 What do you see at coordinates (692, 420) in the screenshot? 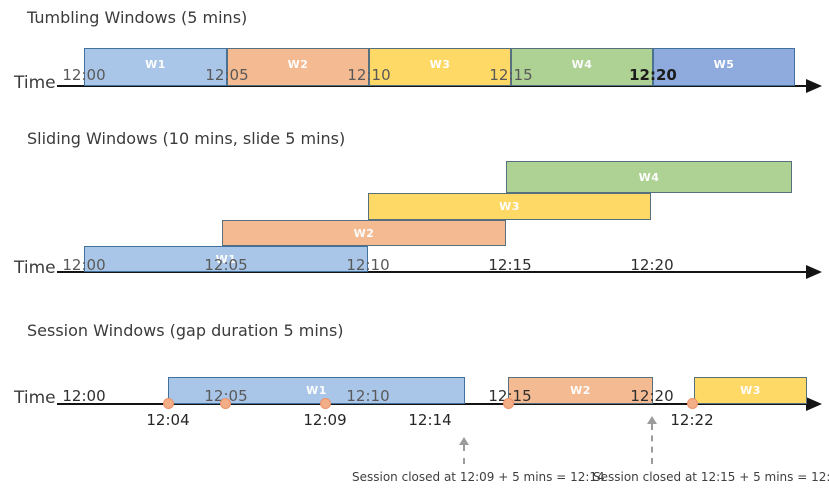
I see `event-time-label: 12:22` at bounding box center [692, 420].